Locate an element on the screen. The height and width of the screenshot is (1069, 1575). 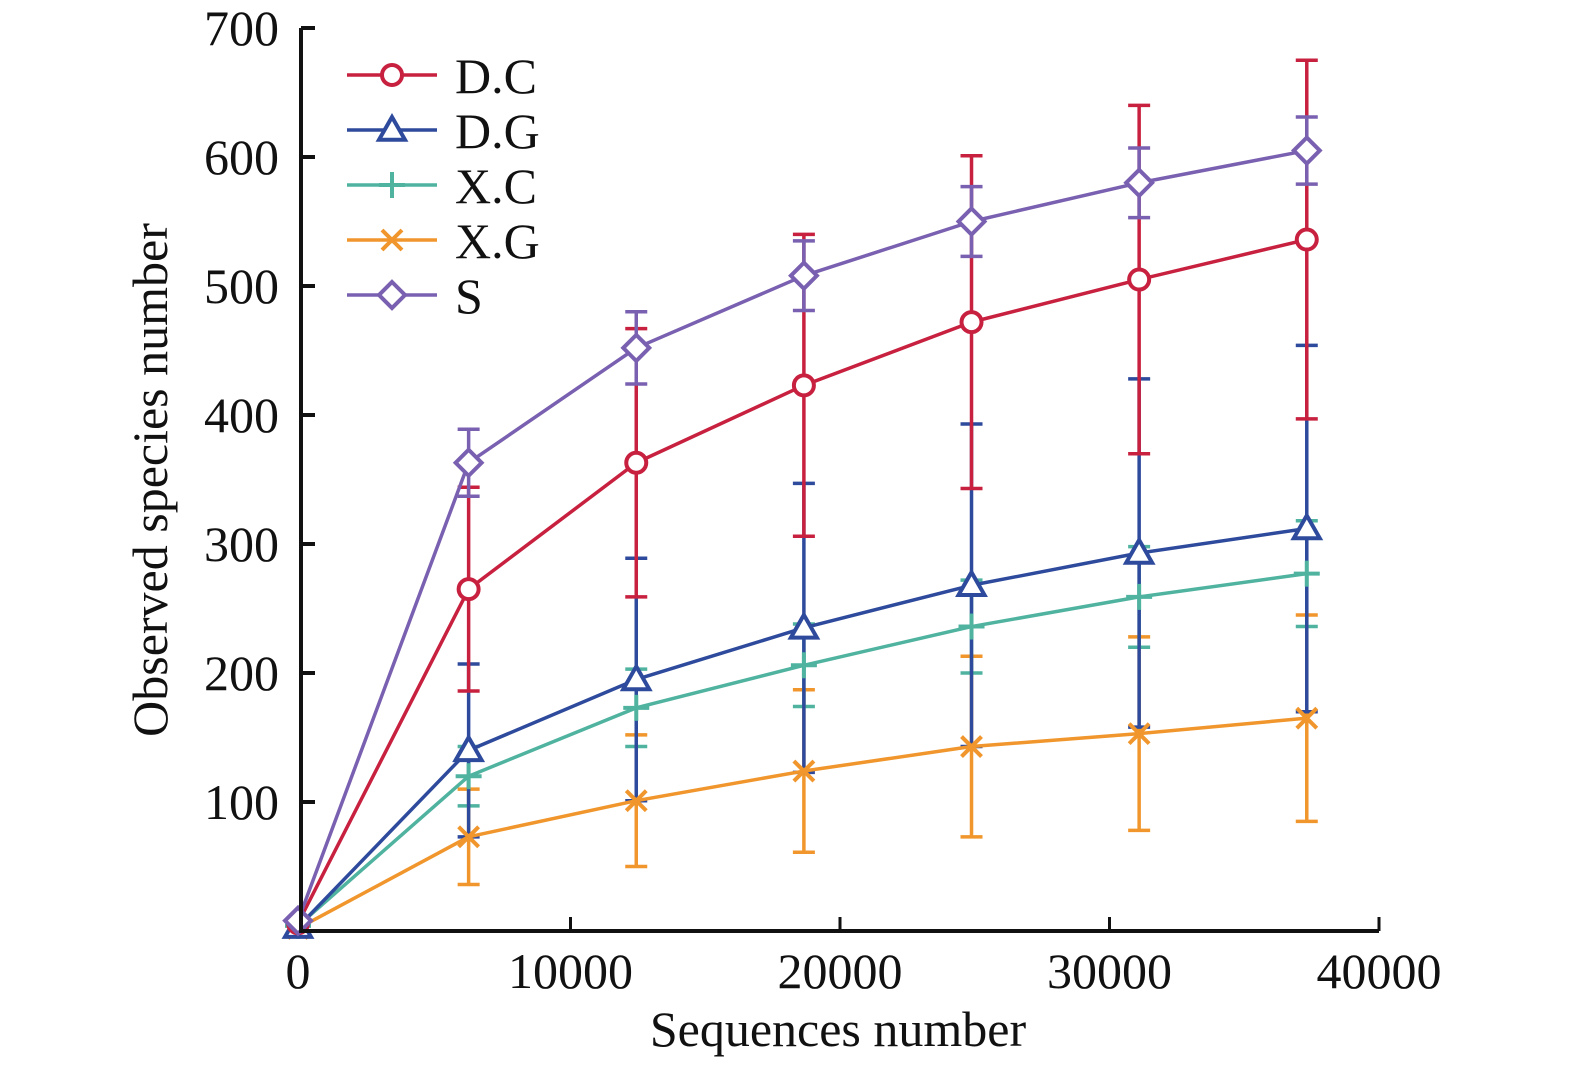
legend-marker-circle-icon is located at coordinates (392, 75).